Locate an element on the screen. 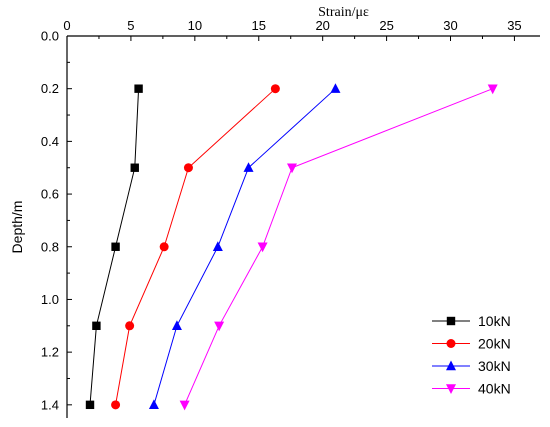 This screenshot has height=427, width=550. x-axis-title: Strain/με is located at coordinates (343, 12).